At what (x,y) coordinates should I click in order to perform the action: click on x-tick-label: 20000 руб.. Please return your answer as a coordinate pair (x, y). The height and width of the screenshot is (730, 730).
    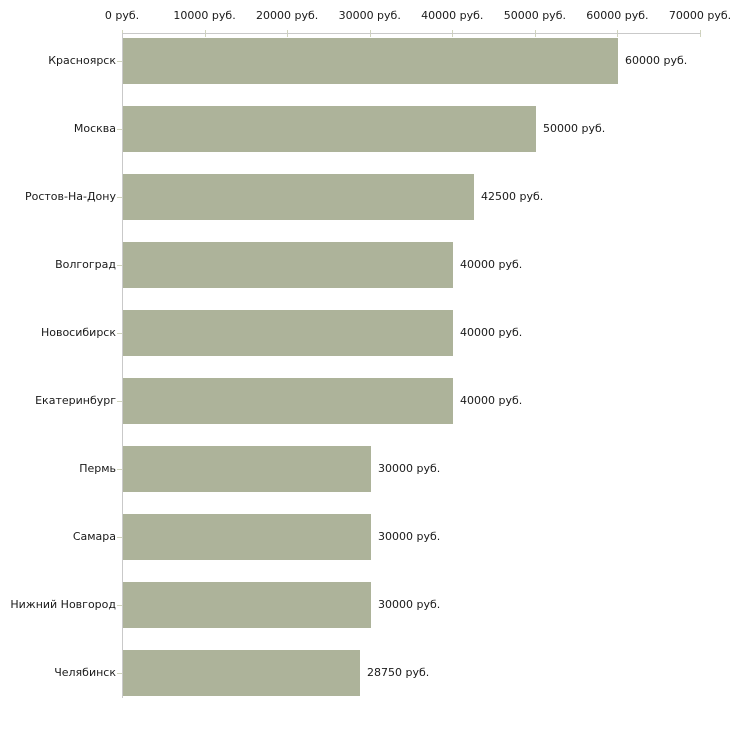
    Looking at the image, I should click on (287, 15).